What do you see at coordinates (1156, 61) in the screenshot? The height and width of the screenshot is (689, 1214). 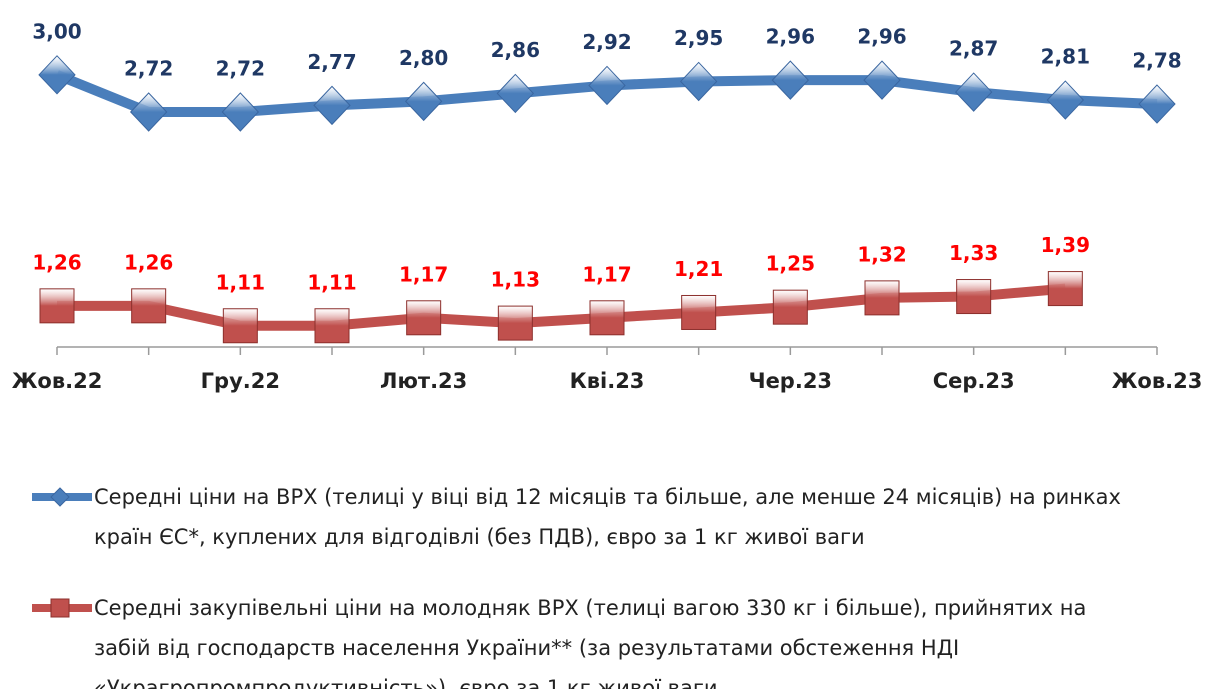 I see `data-label: 2,78` at bounding box center [1156, 61].